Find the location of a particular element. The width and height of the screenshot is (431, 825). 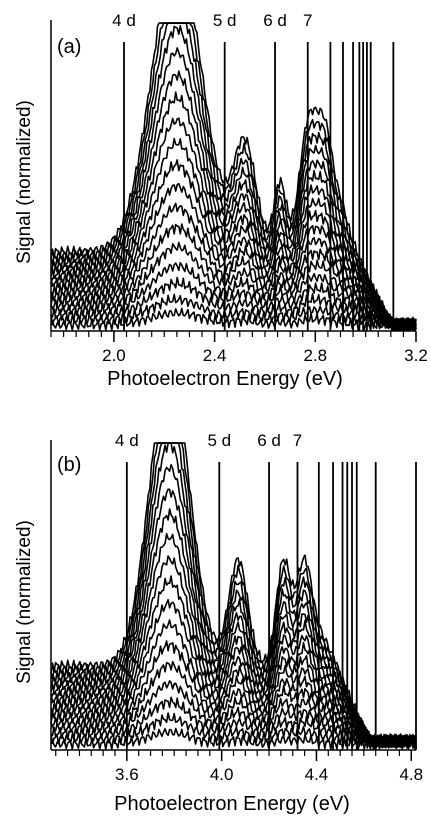

panel-b-x-axis-label: Photoelectron Energy (eV) is located at coordinates (232, 804).